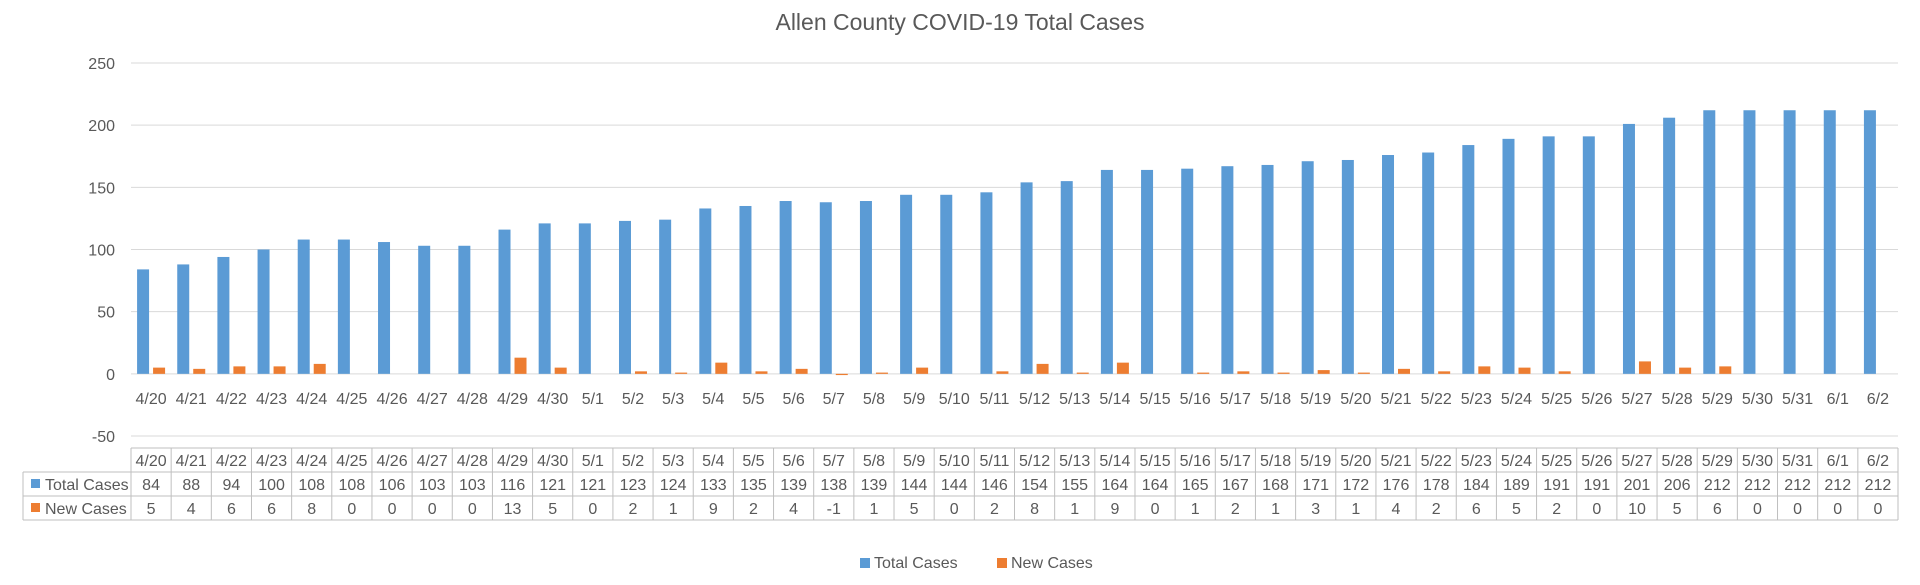  I want to click on x-tick-label: 4/25, so click(351, 399).